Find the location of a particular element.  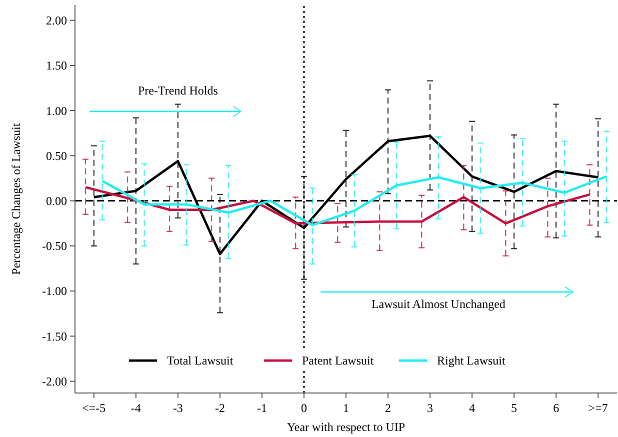

y-tick-label: 1.50 is located at coordinates (56, 65).